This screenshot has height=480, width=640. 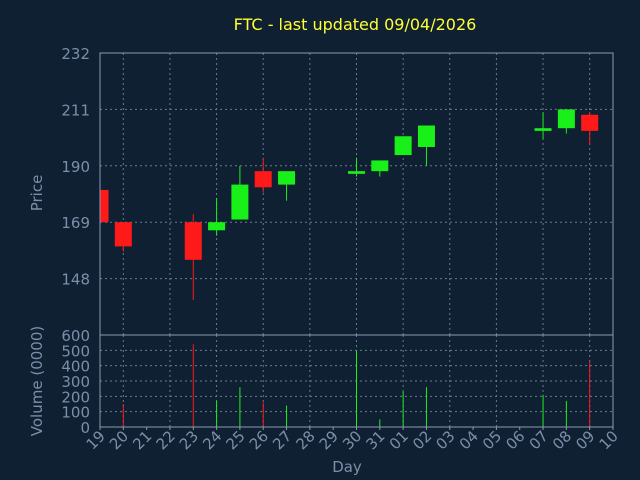 What do you see at coordinates (37, 193) in the screenshot?
I see `price-axis-label: Price` at bounding box center [37, 193].